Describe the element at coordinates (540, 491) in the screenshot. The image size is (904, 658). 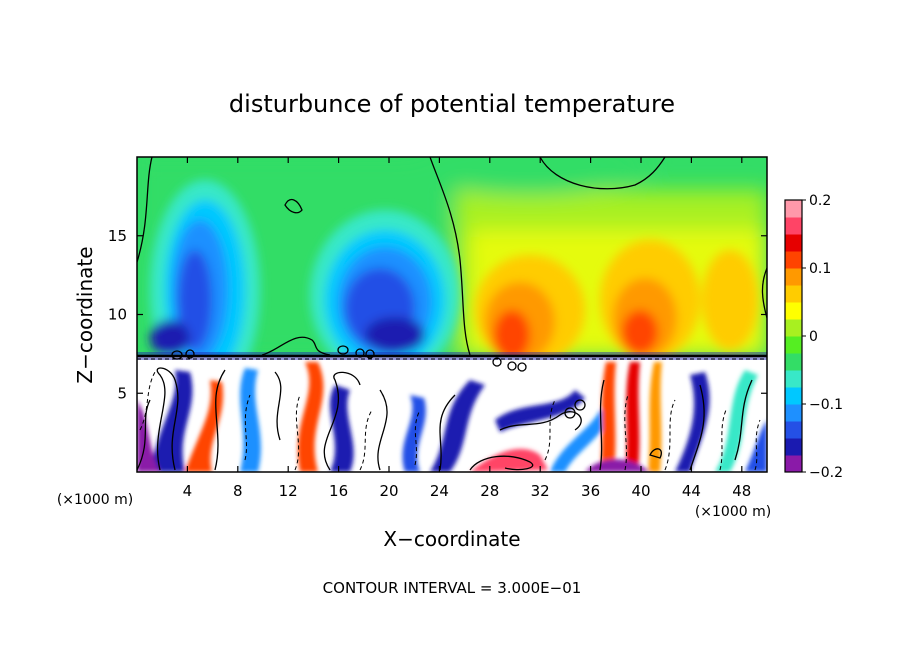
I see `x-tick-label: 32` at that location.